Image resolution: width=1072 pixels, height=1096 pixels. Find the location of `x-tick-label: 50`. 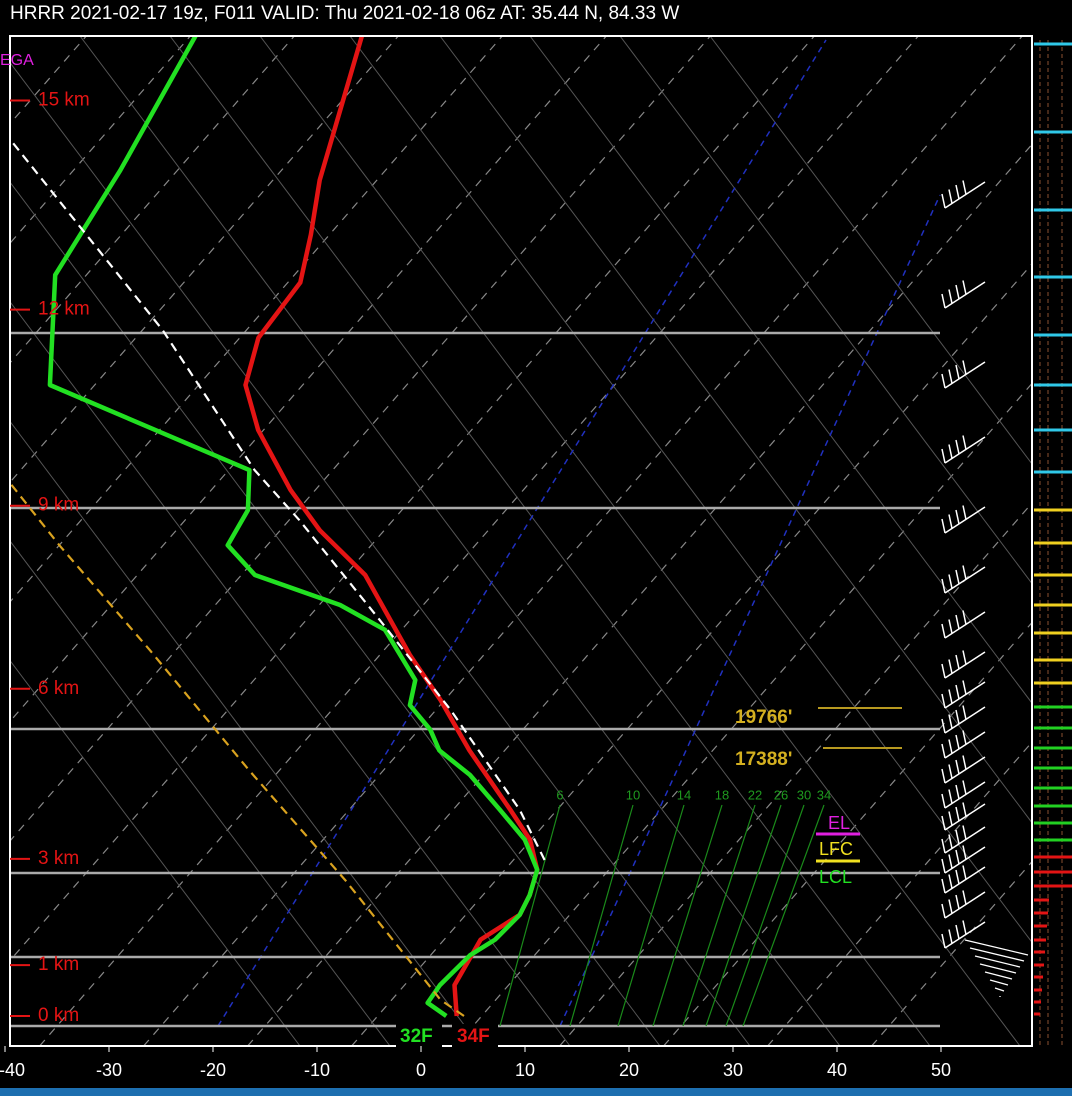

x-tick-label: 50 is located at coordinates (941, 1070).